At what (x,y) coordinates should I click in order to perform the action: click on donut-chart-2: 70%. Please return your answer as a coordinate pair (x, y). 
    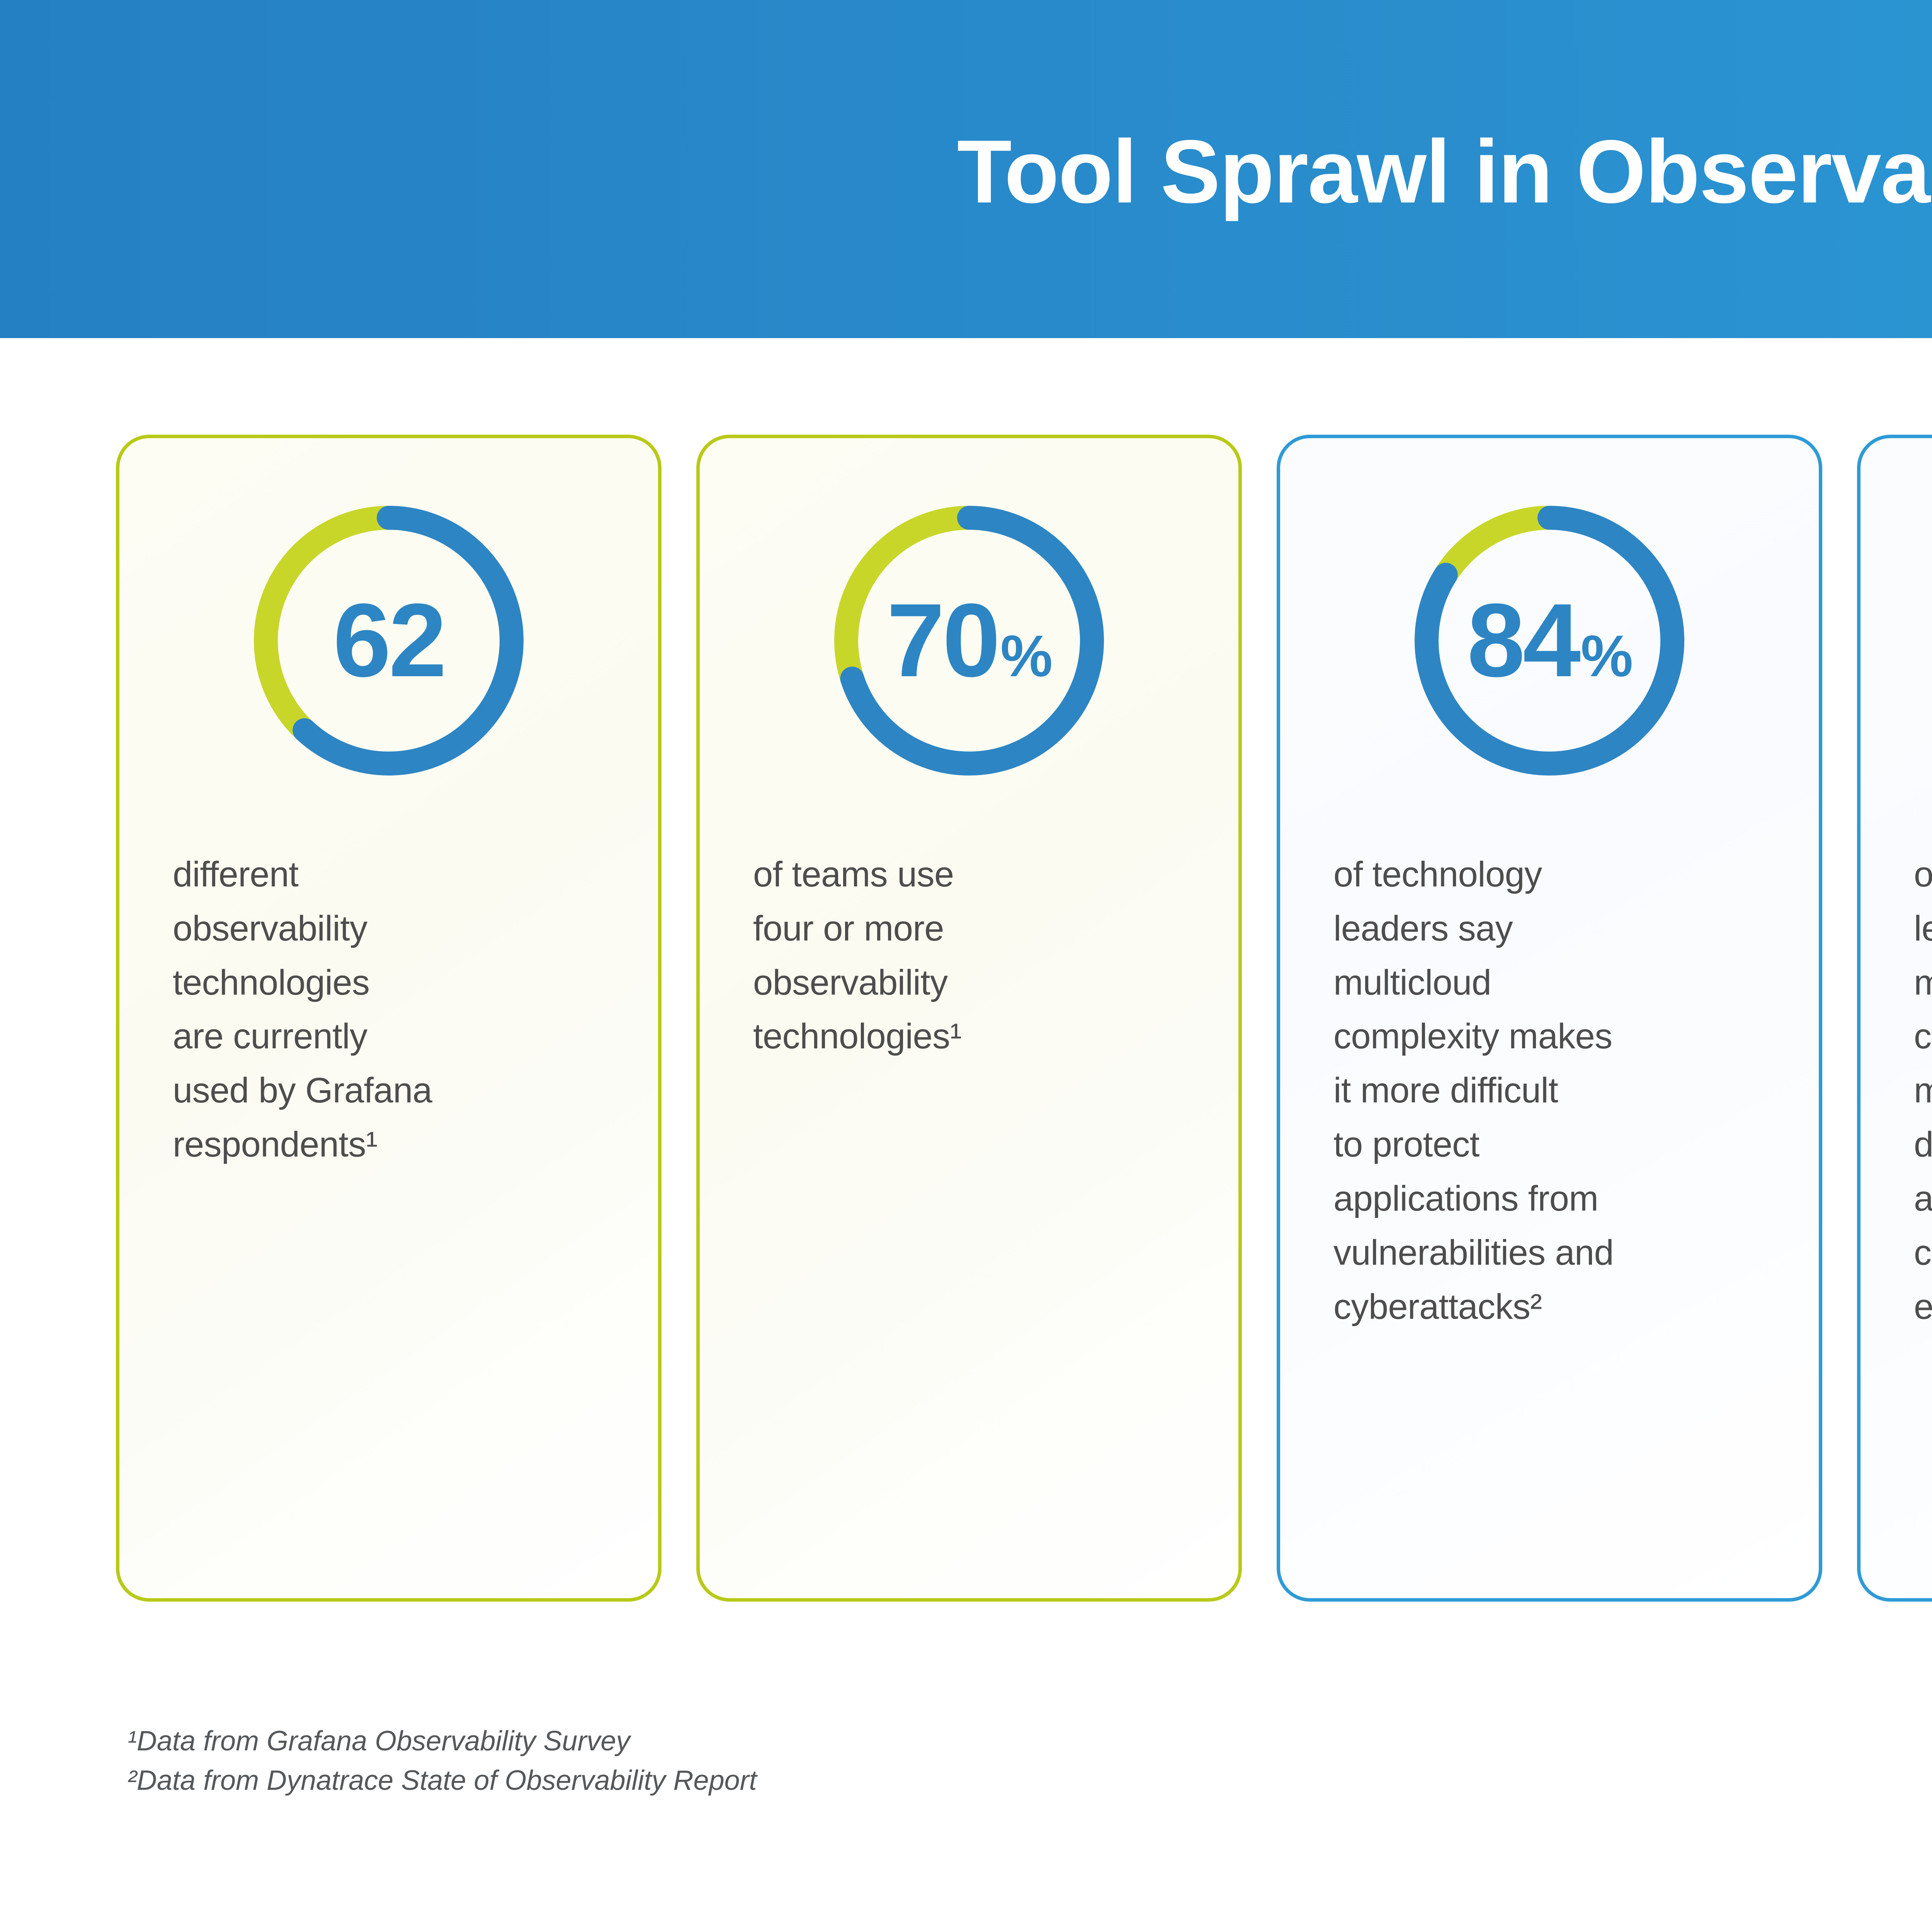
    Looking at the image, I should click on (969, 641).